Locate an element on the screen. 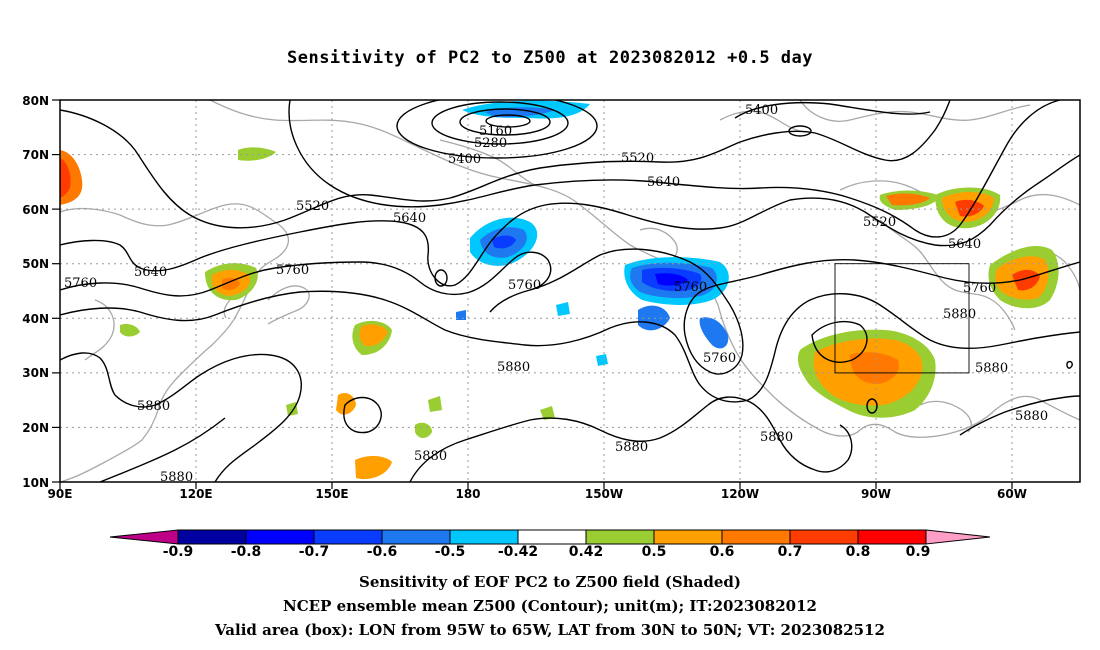  lat-label: 70N is located at coordinates (35, 155).